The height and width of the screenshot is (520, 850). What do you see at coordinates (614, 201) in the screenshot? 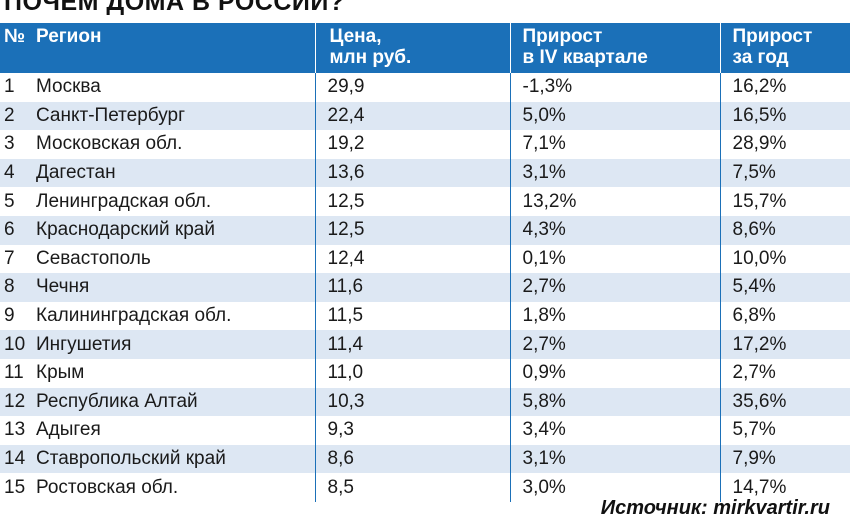
I see `q4-growth-cell: 13,2%` at bounding box center [614, 201].